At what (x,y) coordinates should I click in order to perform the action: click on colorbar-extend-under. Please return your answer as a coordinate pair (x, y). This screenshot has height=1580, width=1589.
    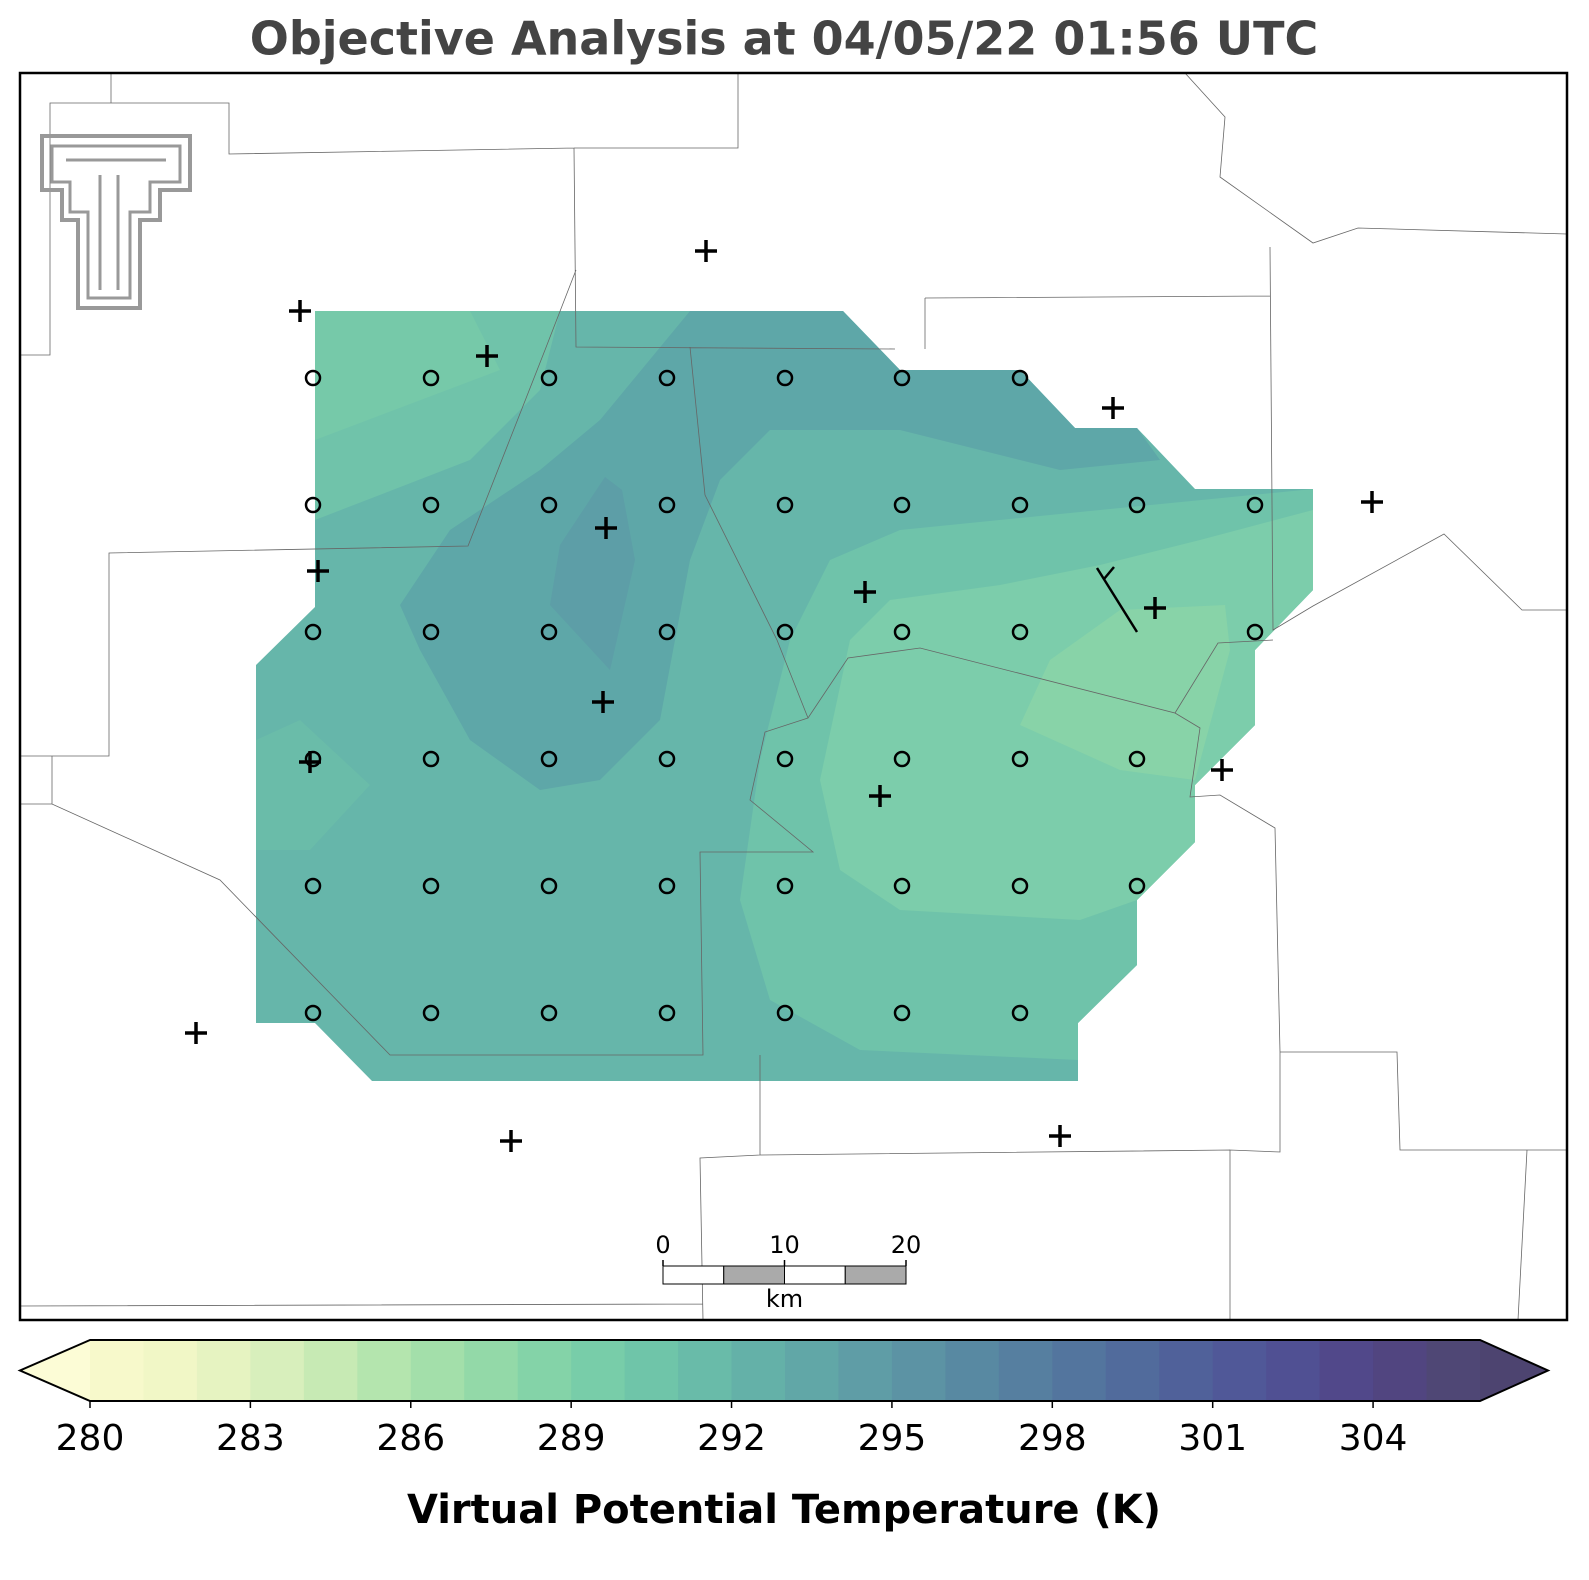
    Looking at the image, I should click on (55, 1370).